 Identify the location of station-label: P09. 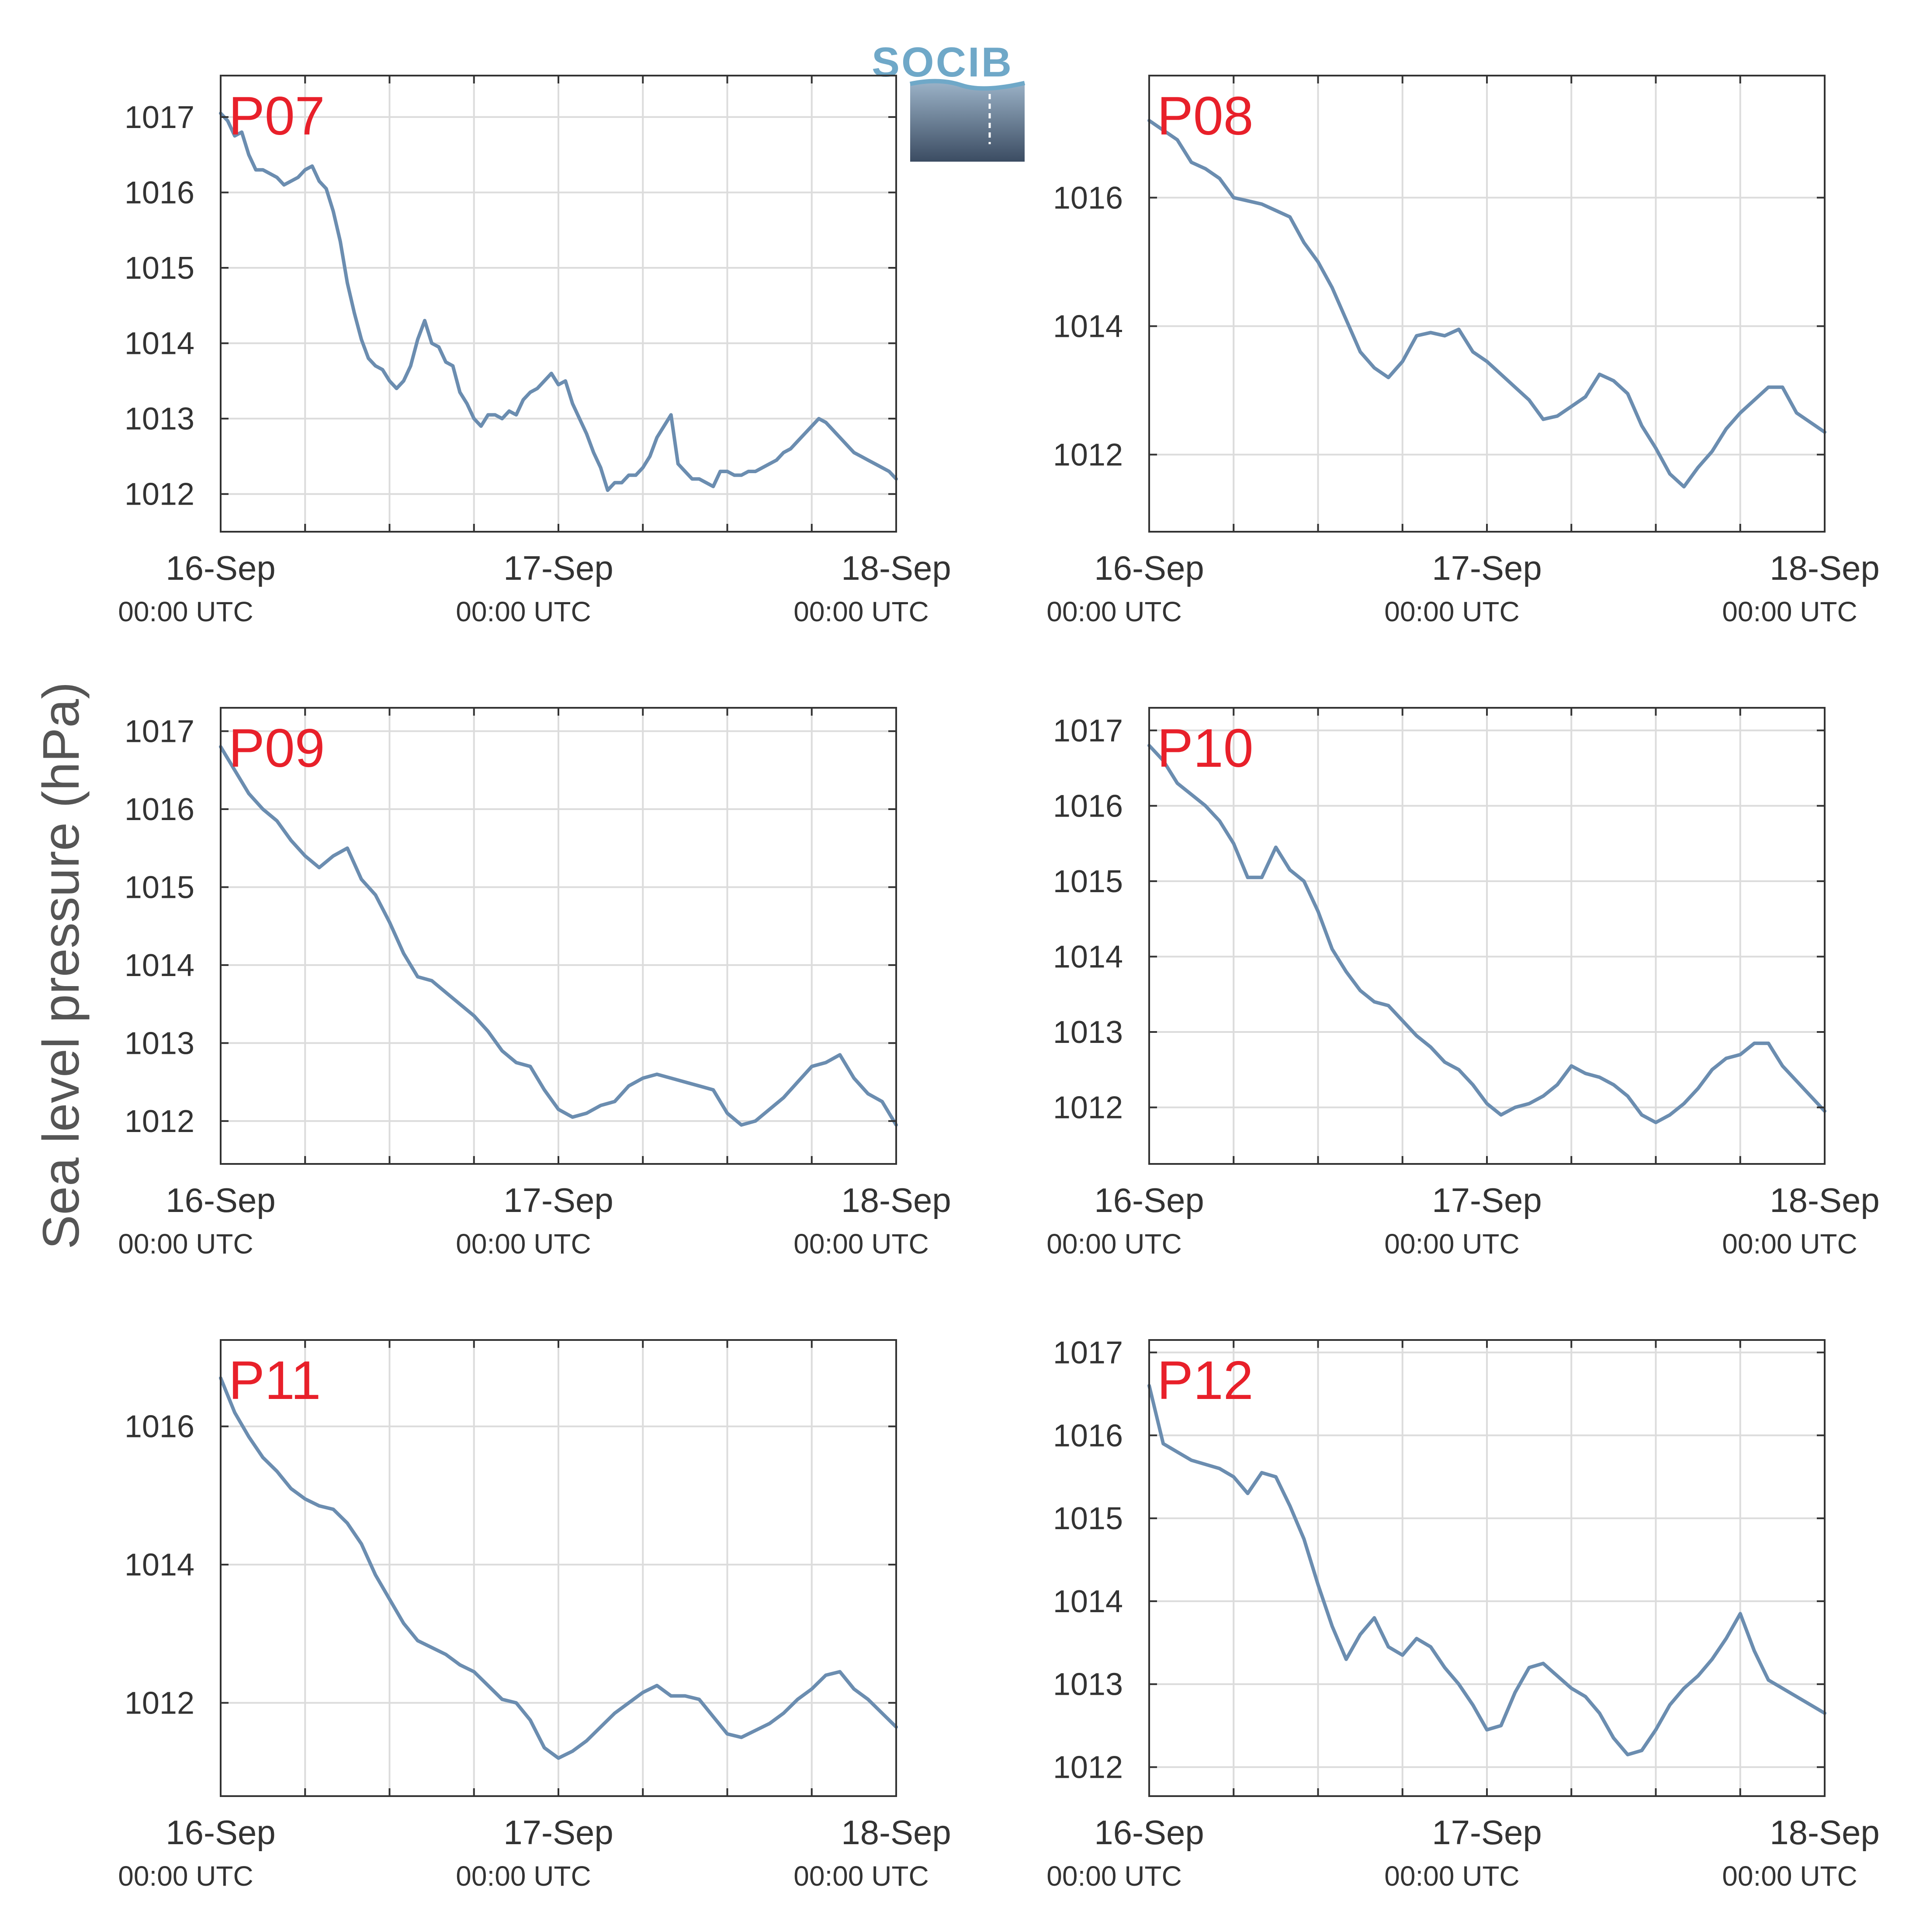
(277, 748).